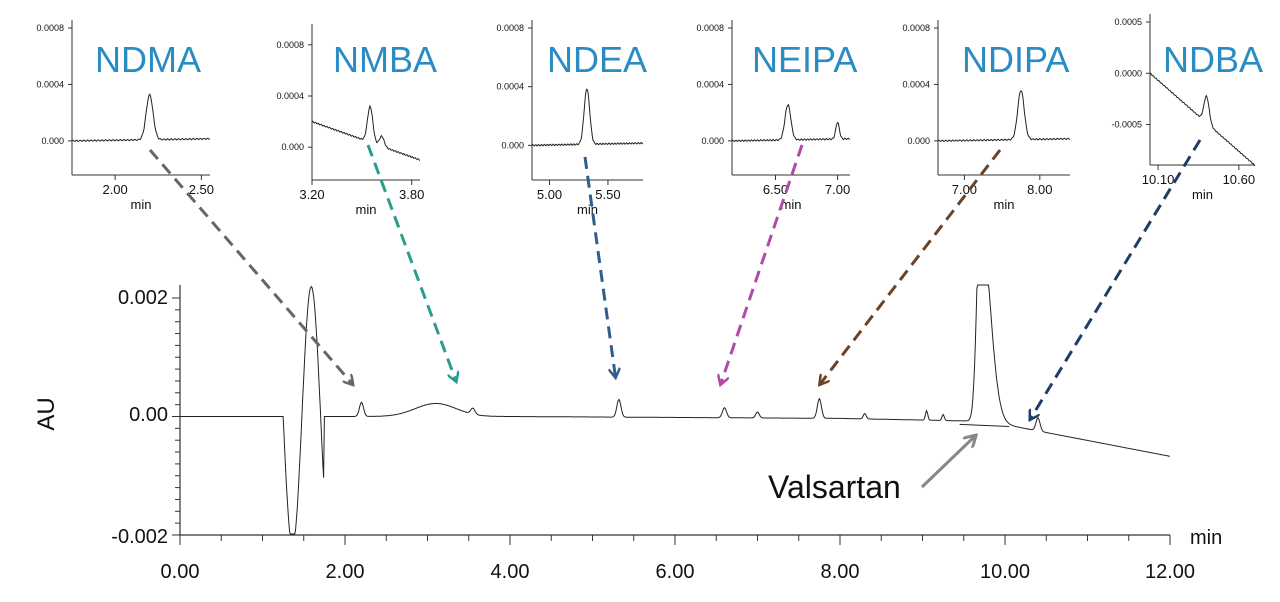 The width and height of the screenshot is (1280, 602). What do you see at coordinates (180, 572) in the screenshot?
I see `main-x-tick-label: 0.00` at bounding box center [180, 572].